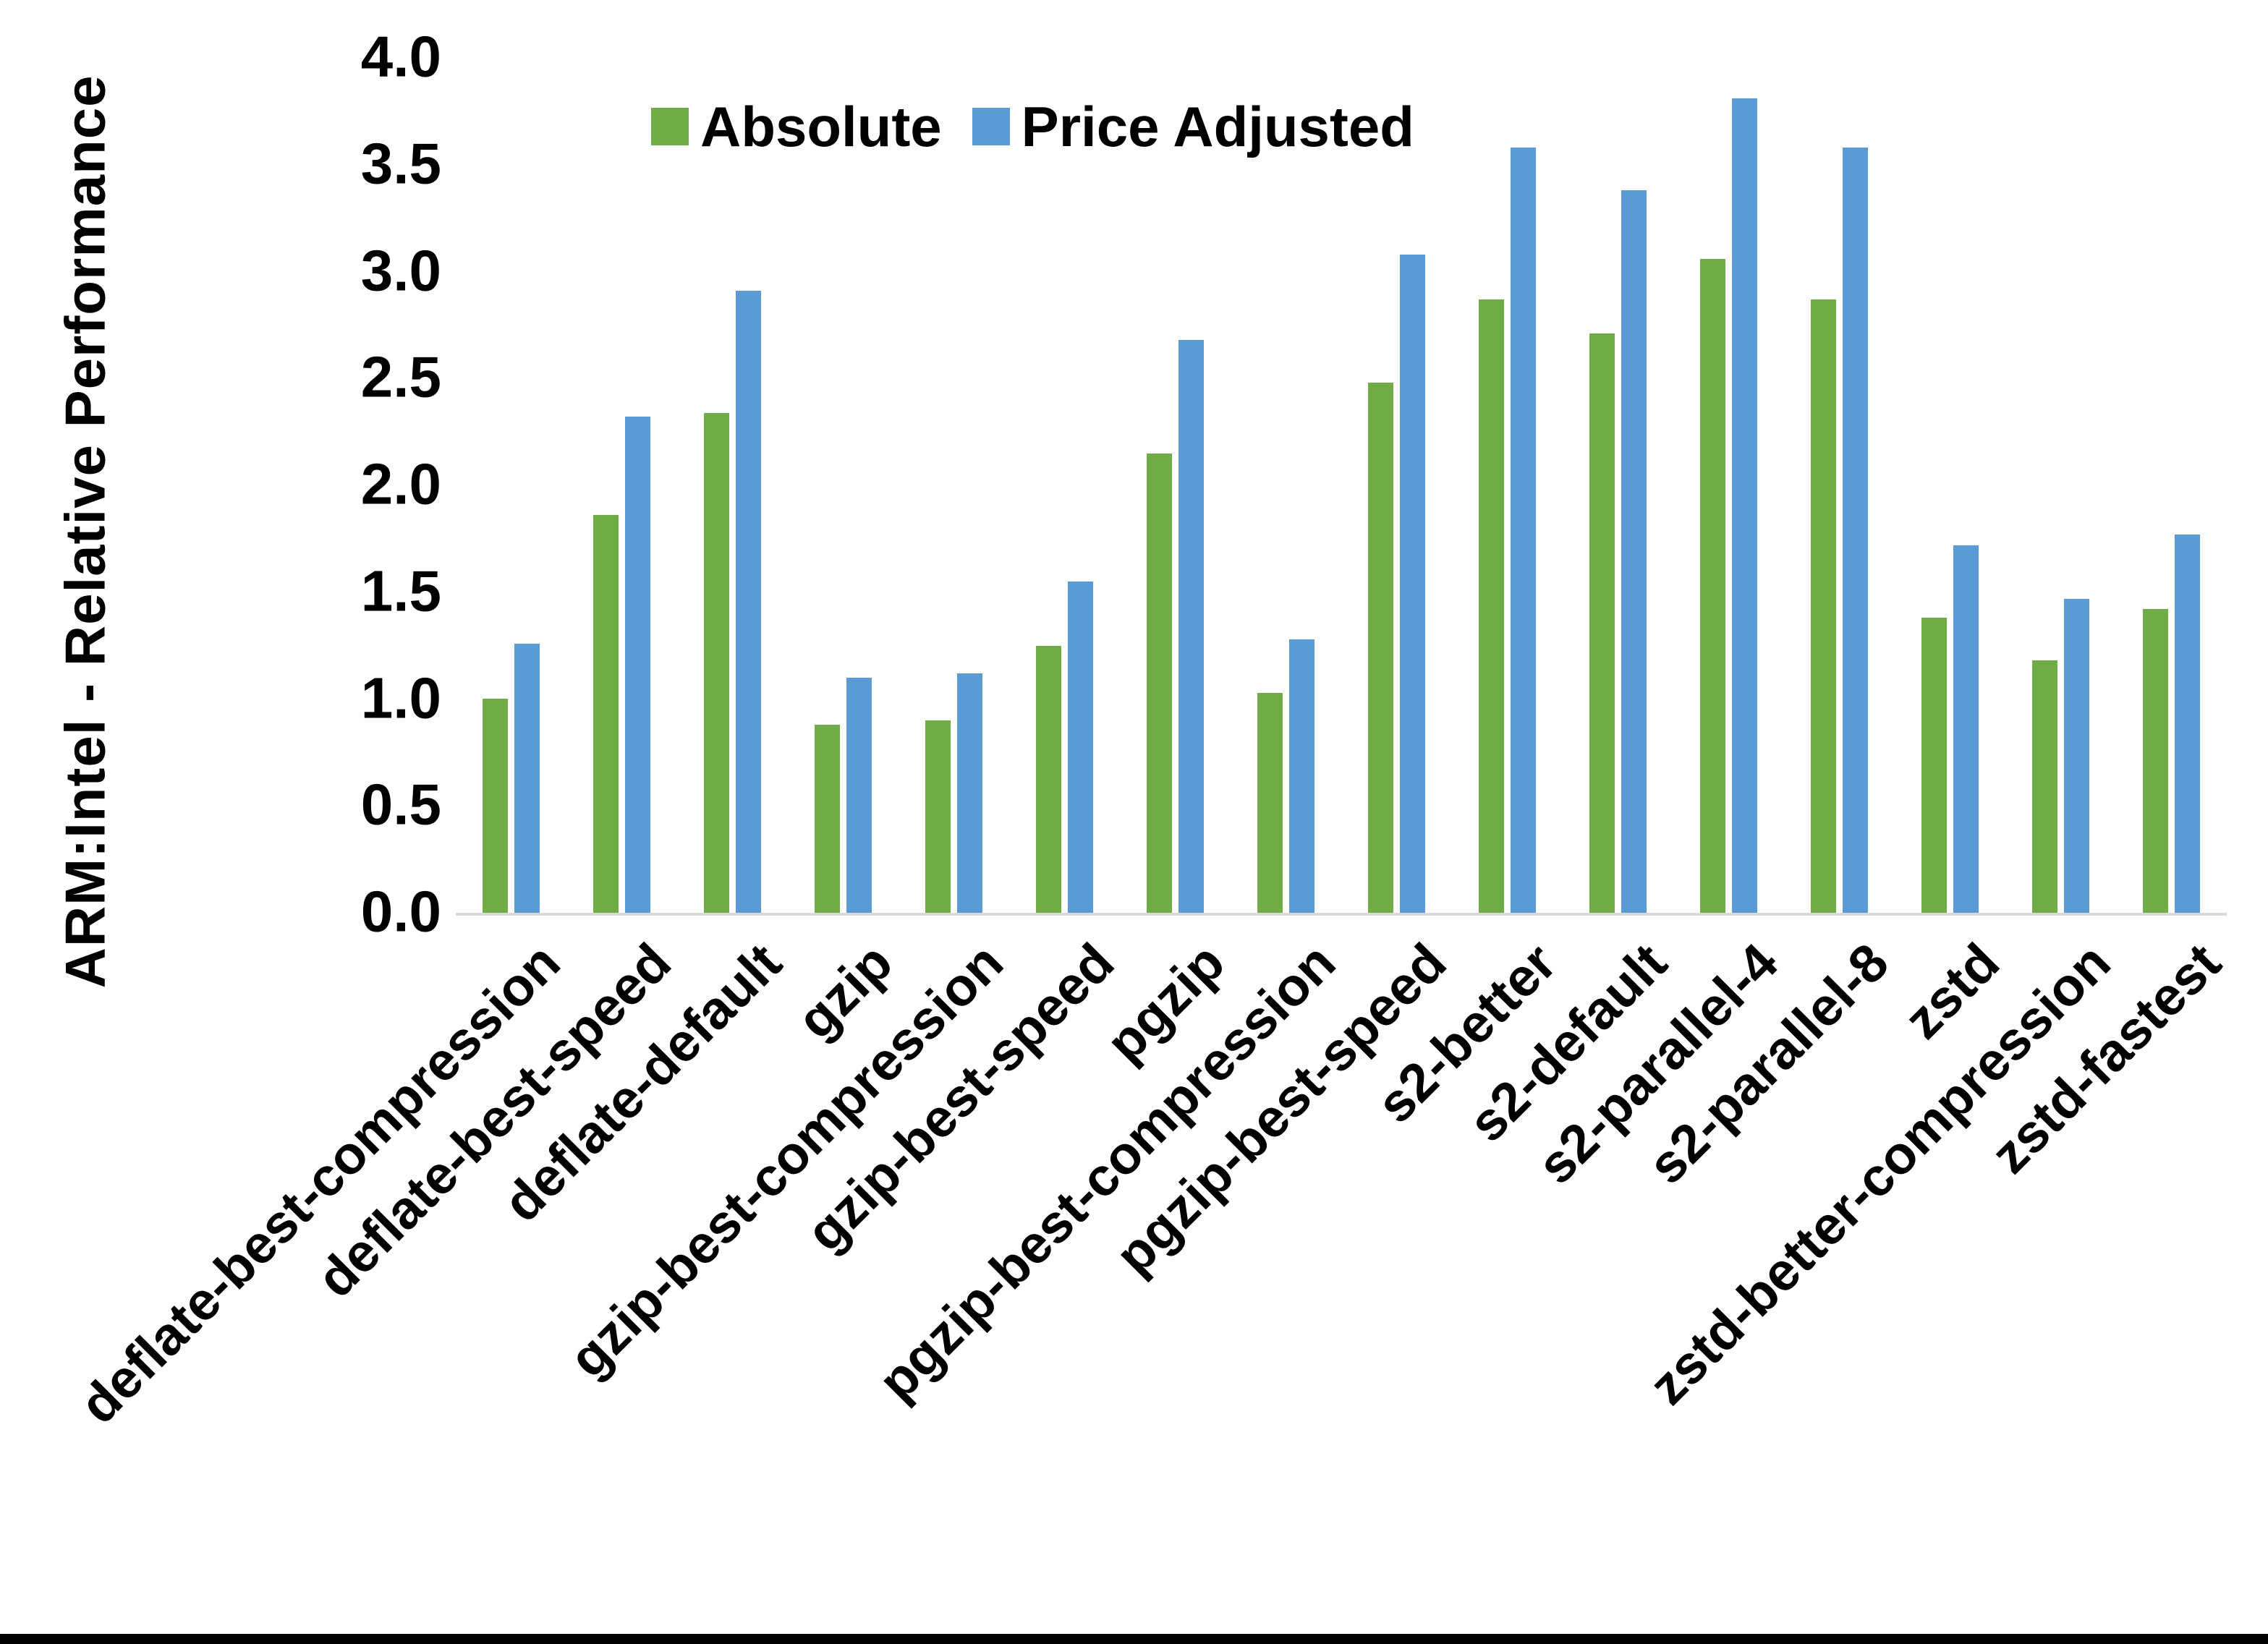 Image resolution: width=2268 pixels, height=1644 pixels. Describe the element at coordinates (400, 376) in the screenshot. I see `y-tick-label: 2.5` at that location.